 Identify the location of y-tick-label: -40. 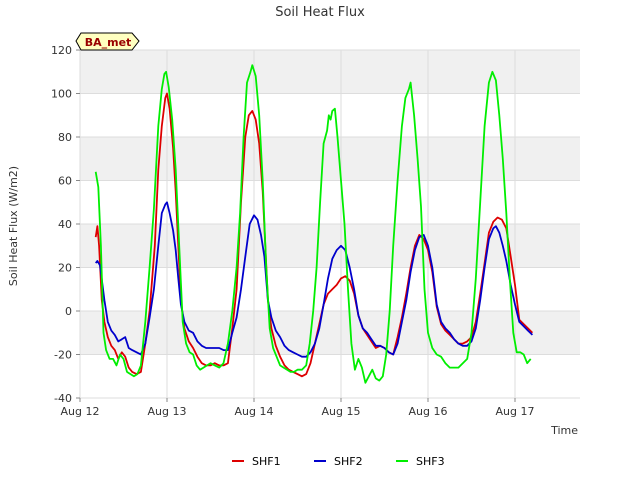
(63, 398).